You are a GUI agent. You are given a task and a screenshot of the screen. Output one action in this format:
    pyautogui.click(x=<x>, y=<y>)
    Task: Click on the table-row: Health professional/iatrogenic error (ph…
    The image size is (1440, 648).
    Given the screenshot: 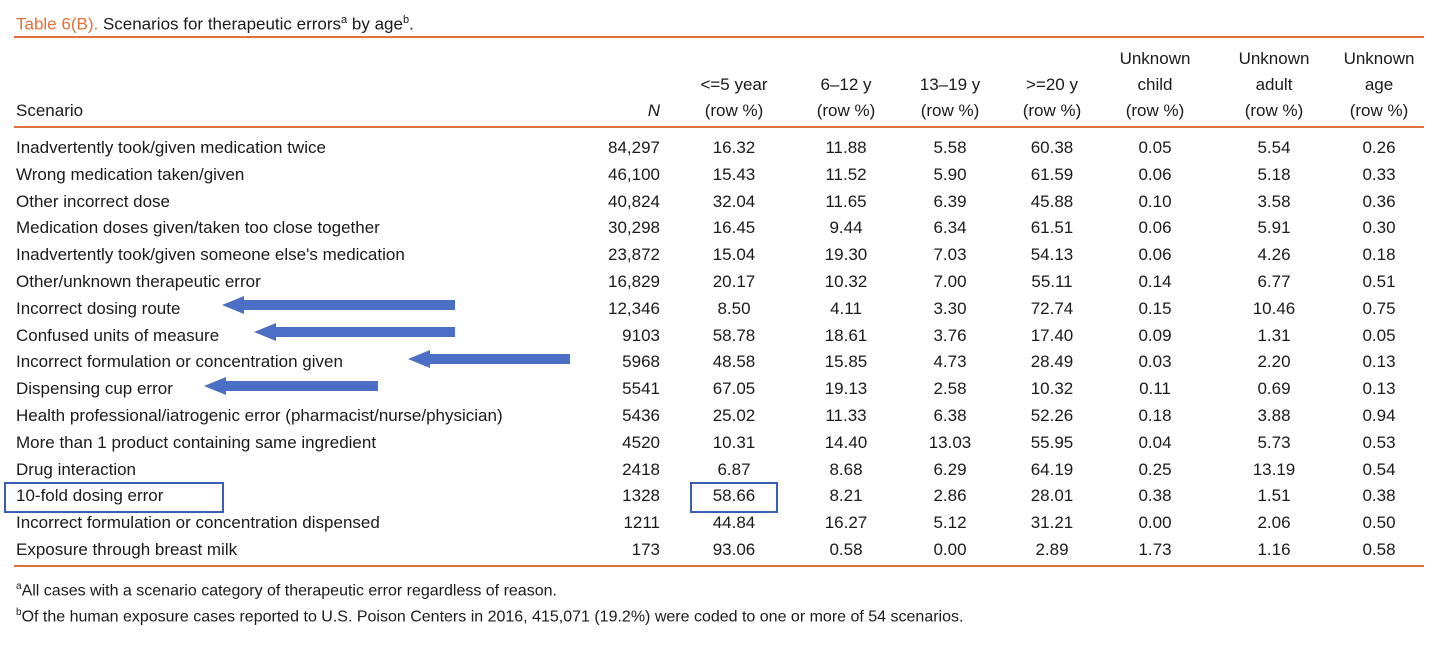 What is the action you would take?
    pyautogui.click(x=720, y=415)
    